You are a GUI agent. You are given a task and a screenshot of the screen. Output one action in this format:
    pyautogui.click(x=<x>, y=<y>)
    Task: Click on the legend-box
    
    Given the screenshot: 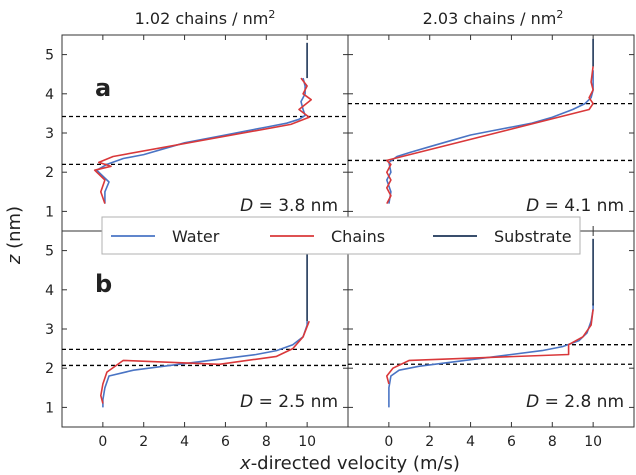 What is the action you would take?
    pyautogui.click(x=341, y=235)
    